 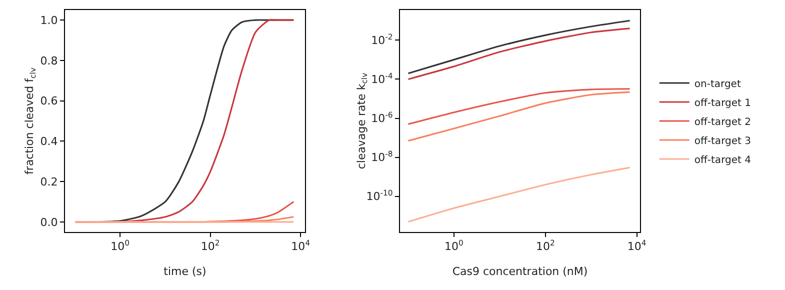 What do you see at coordinates (49, 101) in the screenshot?
I see `y-tick-label: 0.6` at bounding box center [49, 101].